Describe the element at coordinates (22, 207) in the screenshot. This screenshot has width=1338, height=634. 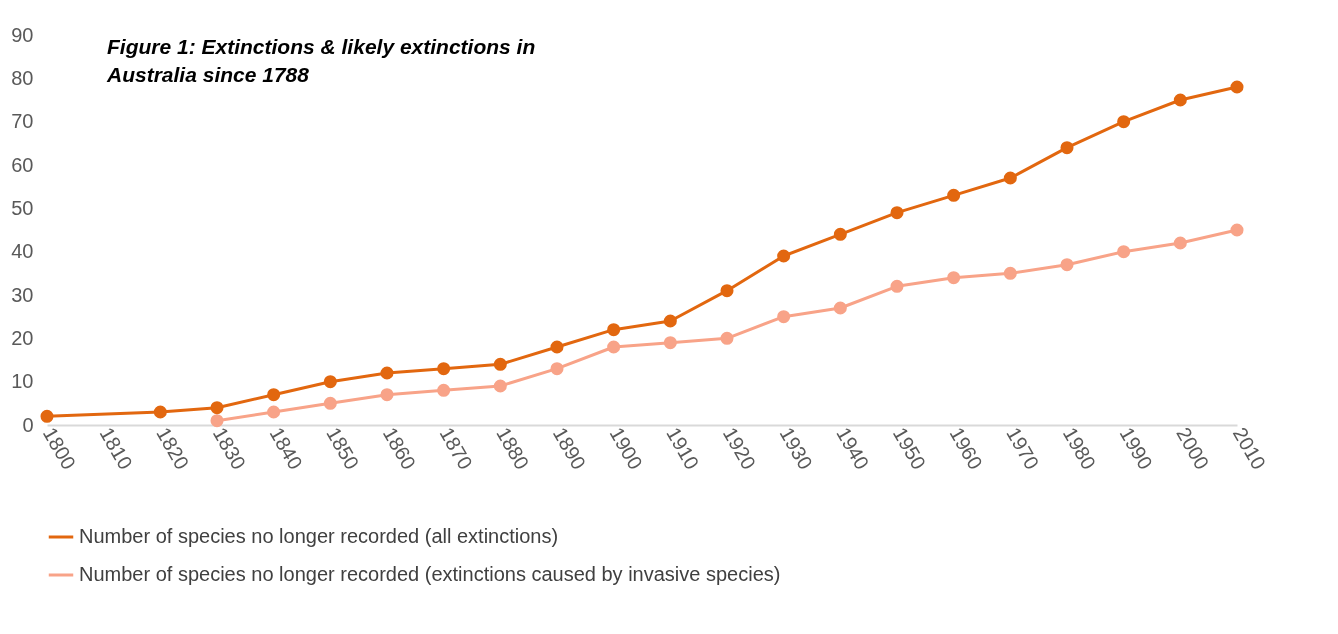
I see `y-tick-label: 50` at that location.